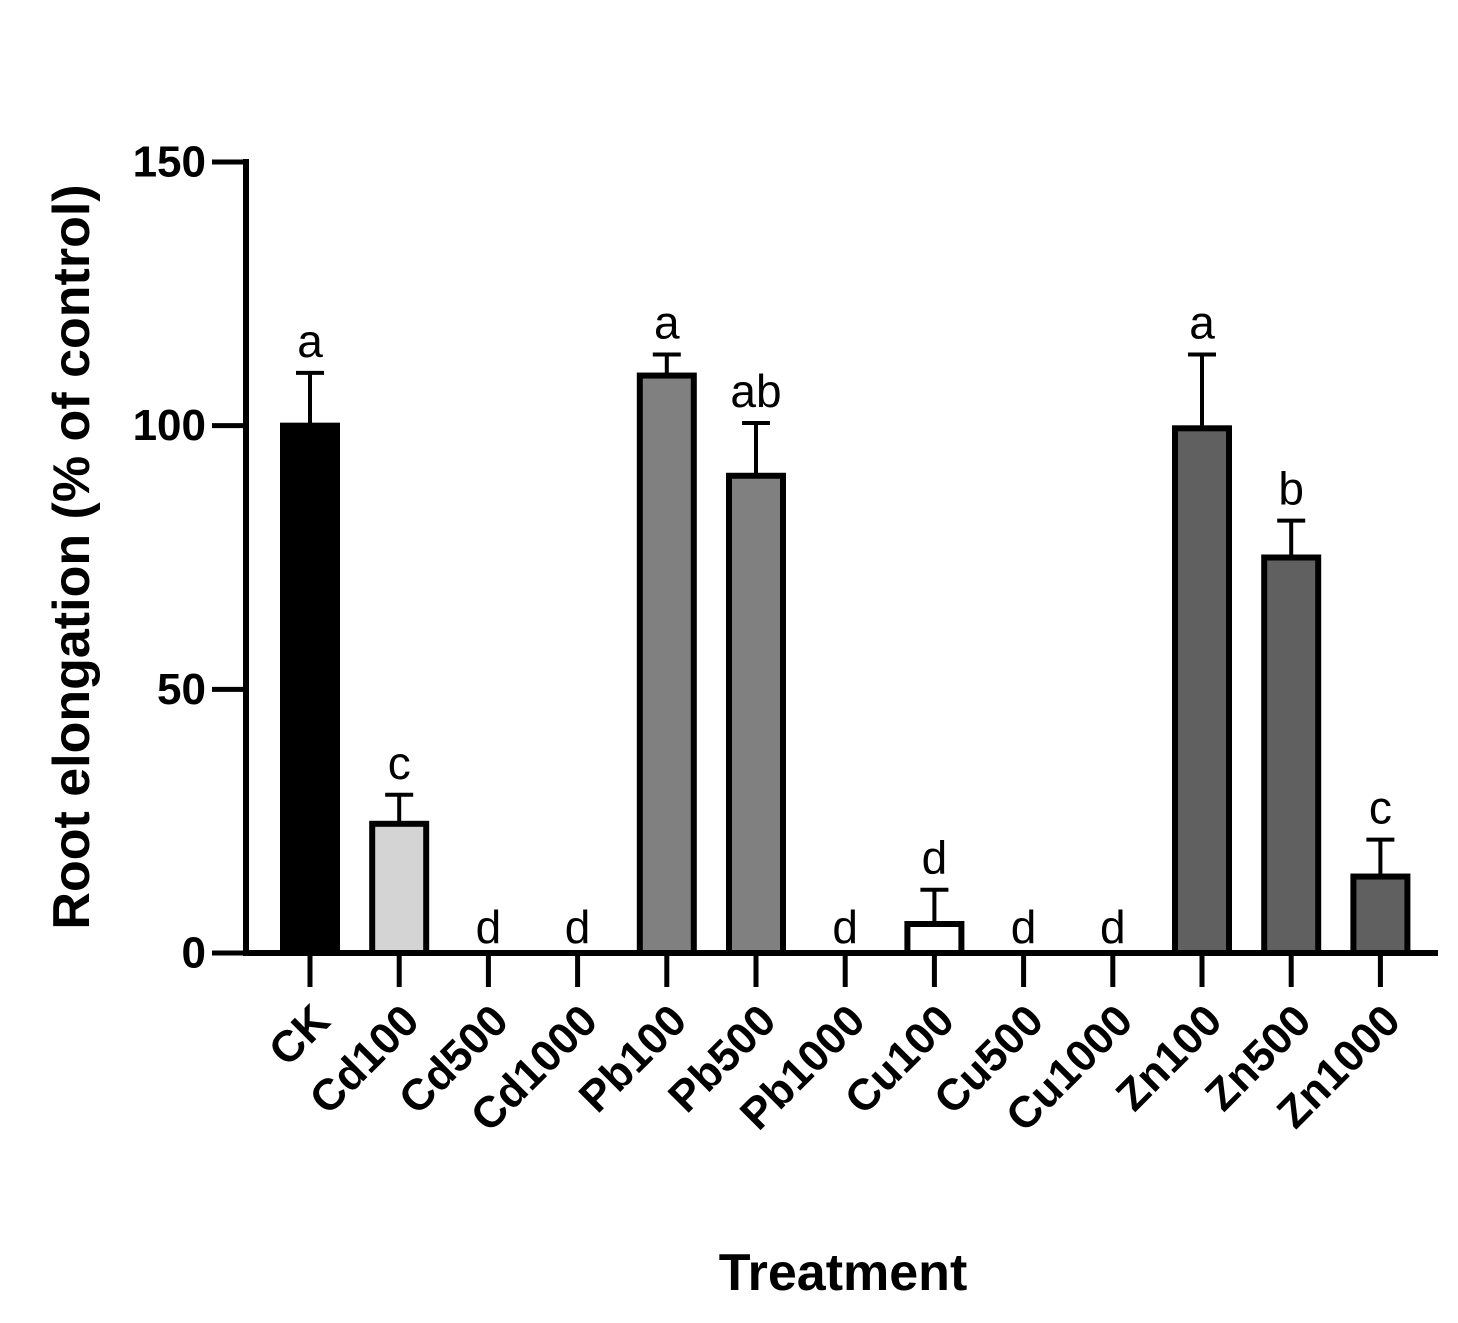 This screenshot has width=1458, height=1323. Describe the element at coordinates (399, 808) in the screenshot. I see `error-bar-cd100` at that location.